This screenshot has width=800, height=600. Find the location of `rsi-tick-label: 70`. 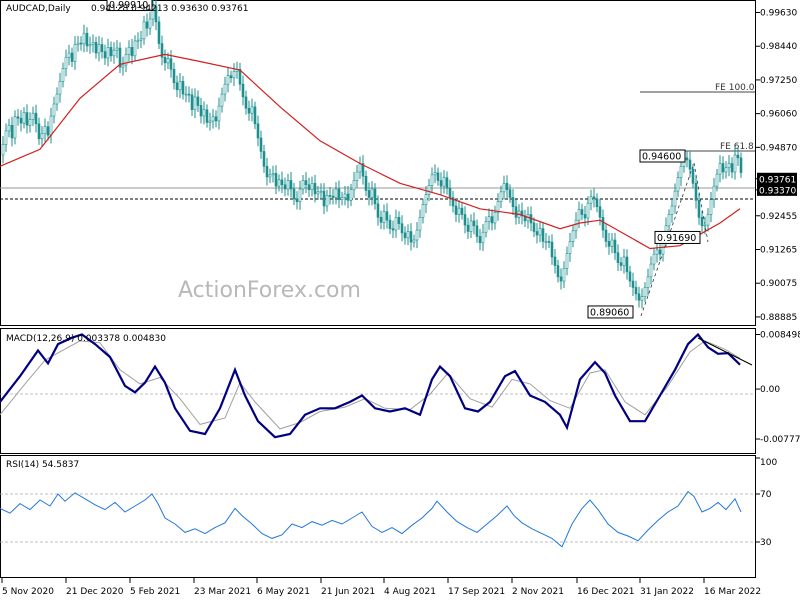

rsi-tick-label: 70 is located at coordinates (766, 495).